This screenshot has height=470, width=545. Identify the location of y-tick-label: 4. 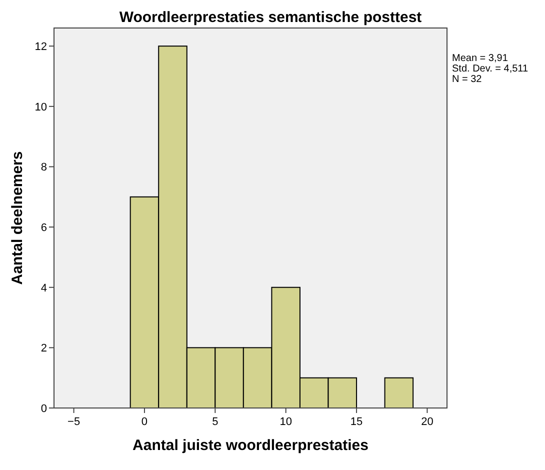
(43, 288).